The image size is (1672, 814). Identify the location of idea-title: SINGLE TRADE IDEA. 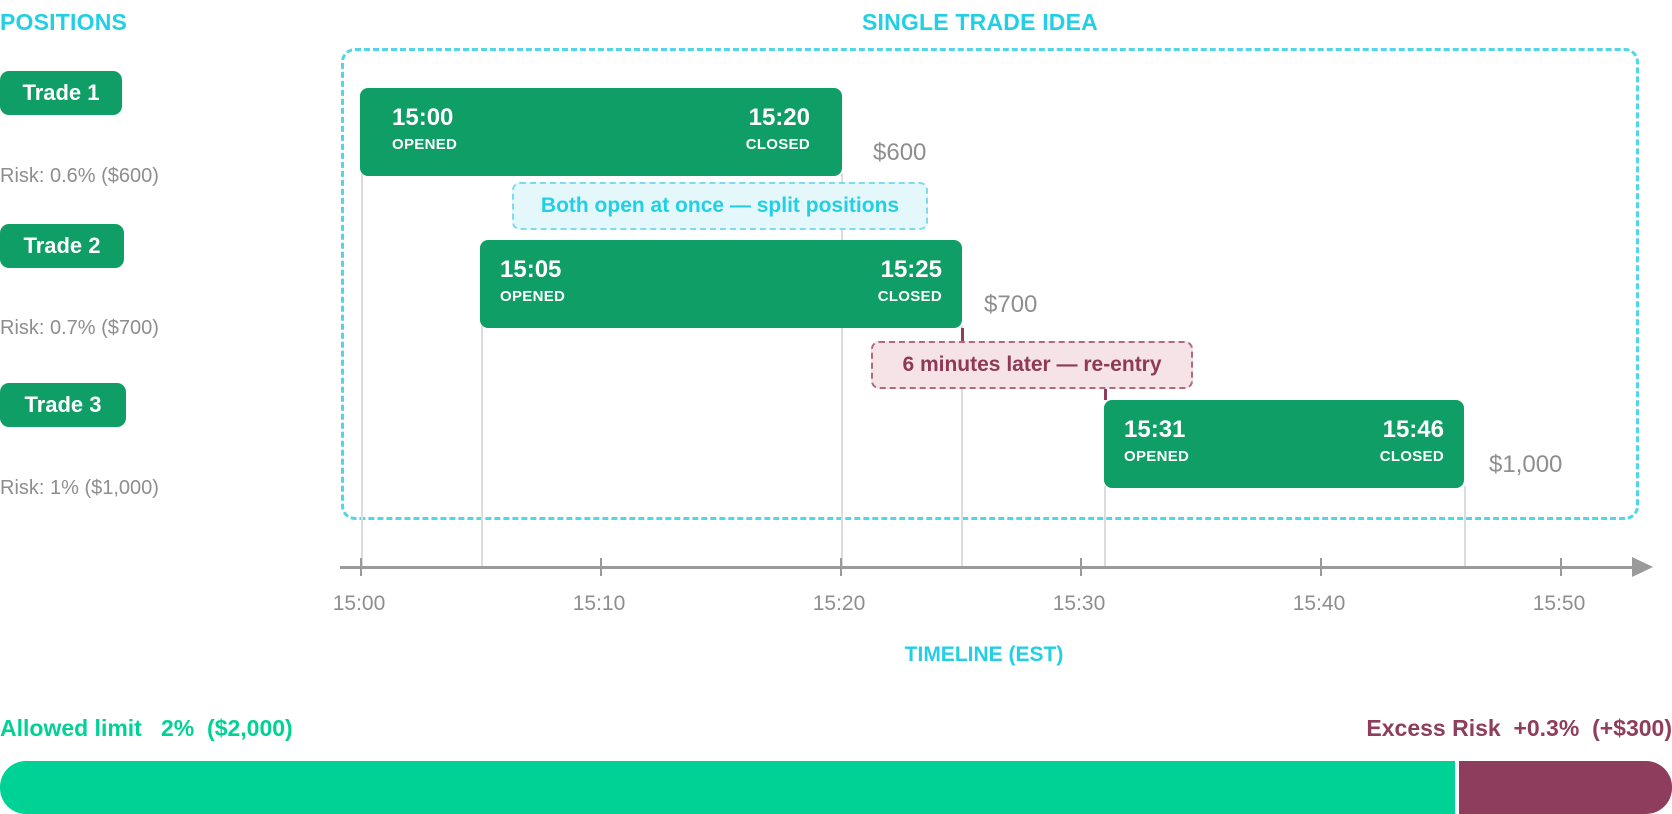
(980, 22).